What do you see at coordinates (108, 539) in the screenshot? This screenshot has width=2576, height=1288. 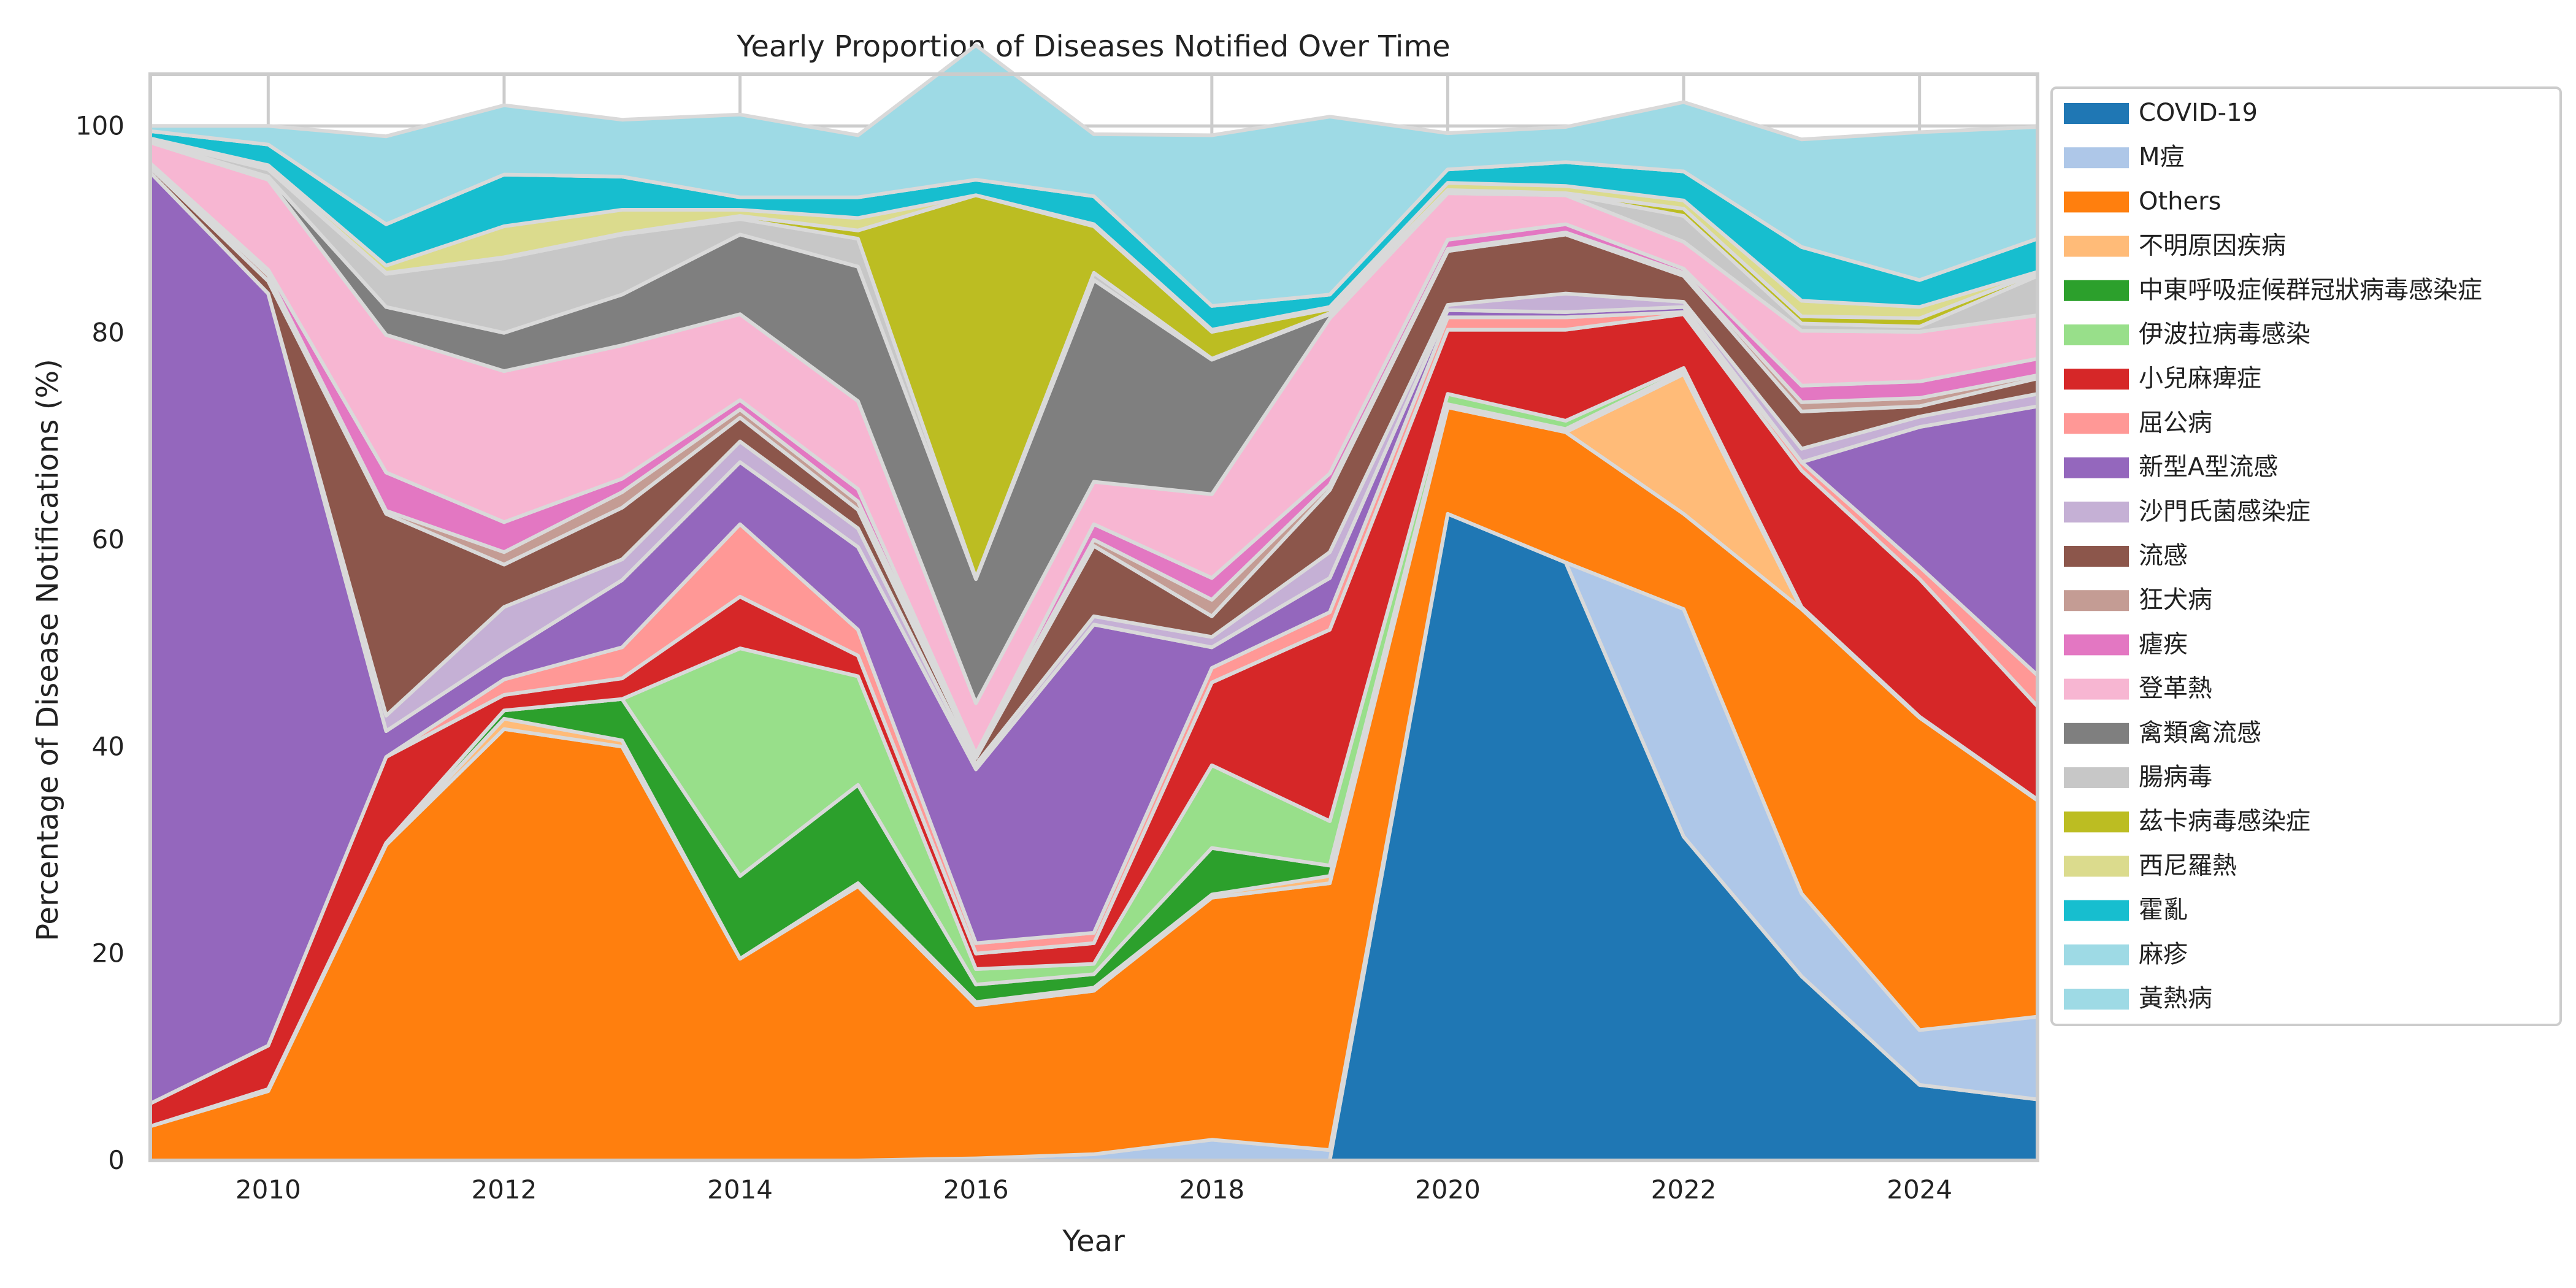 I see `y-tick-label: 60` at bounding box center [108, 539].